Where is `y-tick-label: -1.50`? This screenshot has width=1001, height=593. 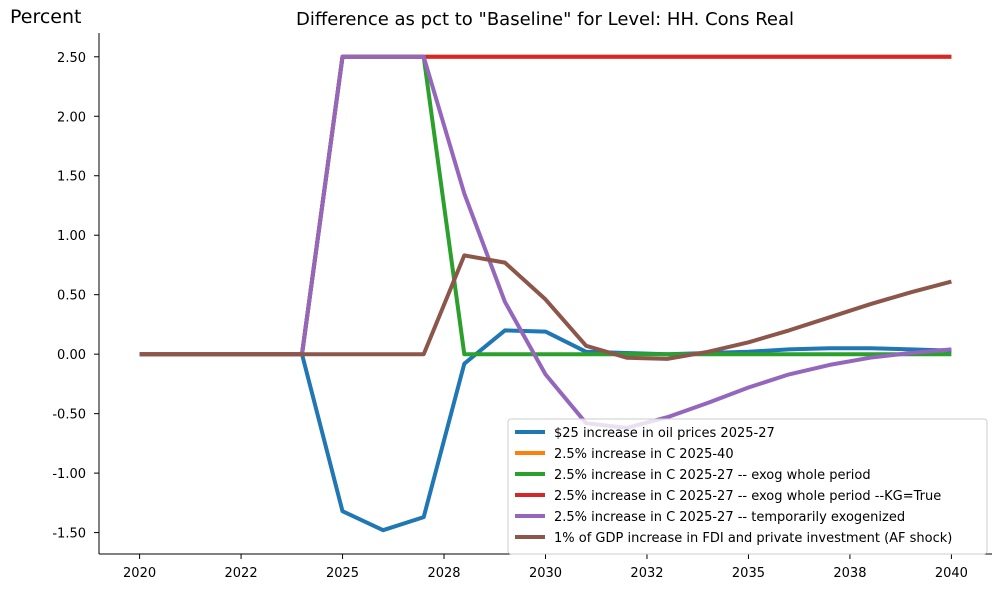
y-tick-label: -1.50 is located at coordinates (69, 534).